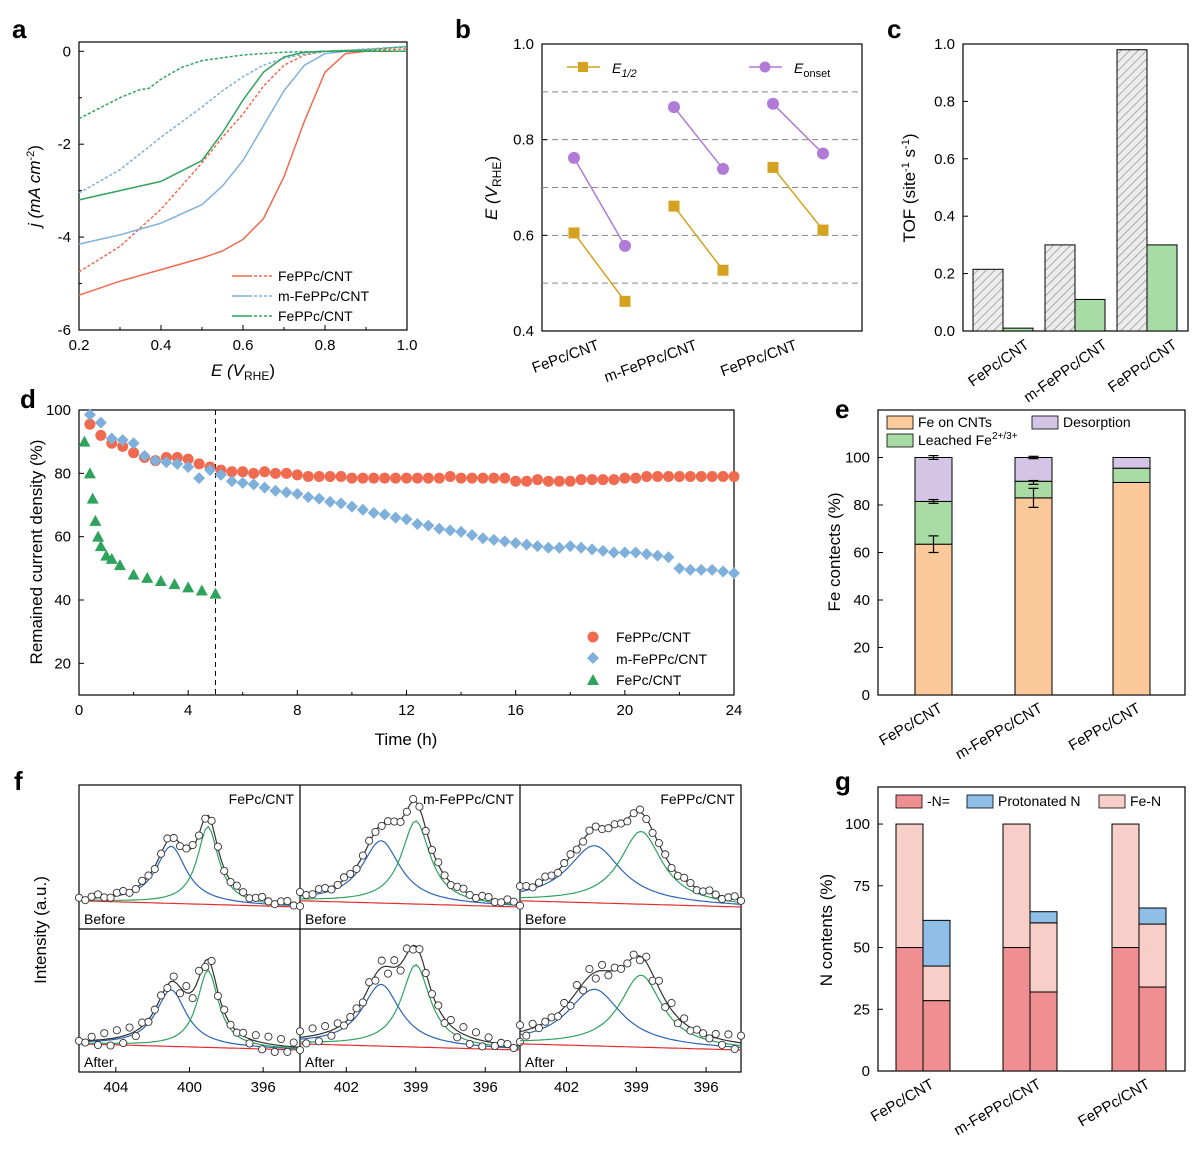 The image size is (1200, 1153). What do you see at coordinates (320, 1062) in the screenshot?
I see `f-row-label: After` at bounding box center [320, 1062].